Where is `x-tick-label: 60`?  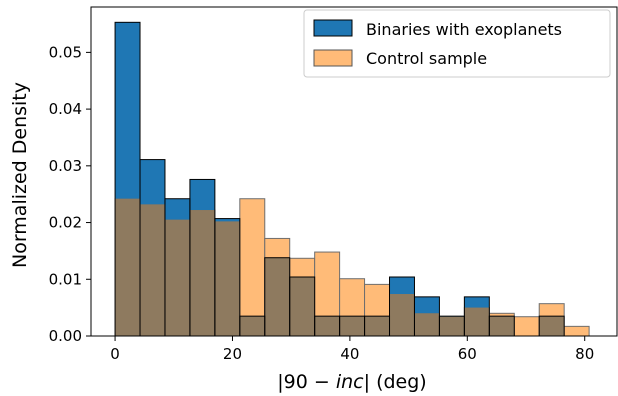 x-tick-label: 60 is located at coordinates (467, 354).